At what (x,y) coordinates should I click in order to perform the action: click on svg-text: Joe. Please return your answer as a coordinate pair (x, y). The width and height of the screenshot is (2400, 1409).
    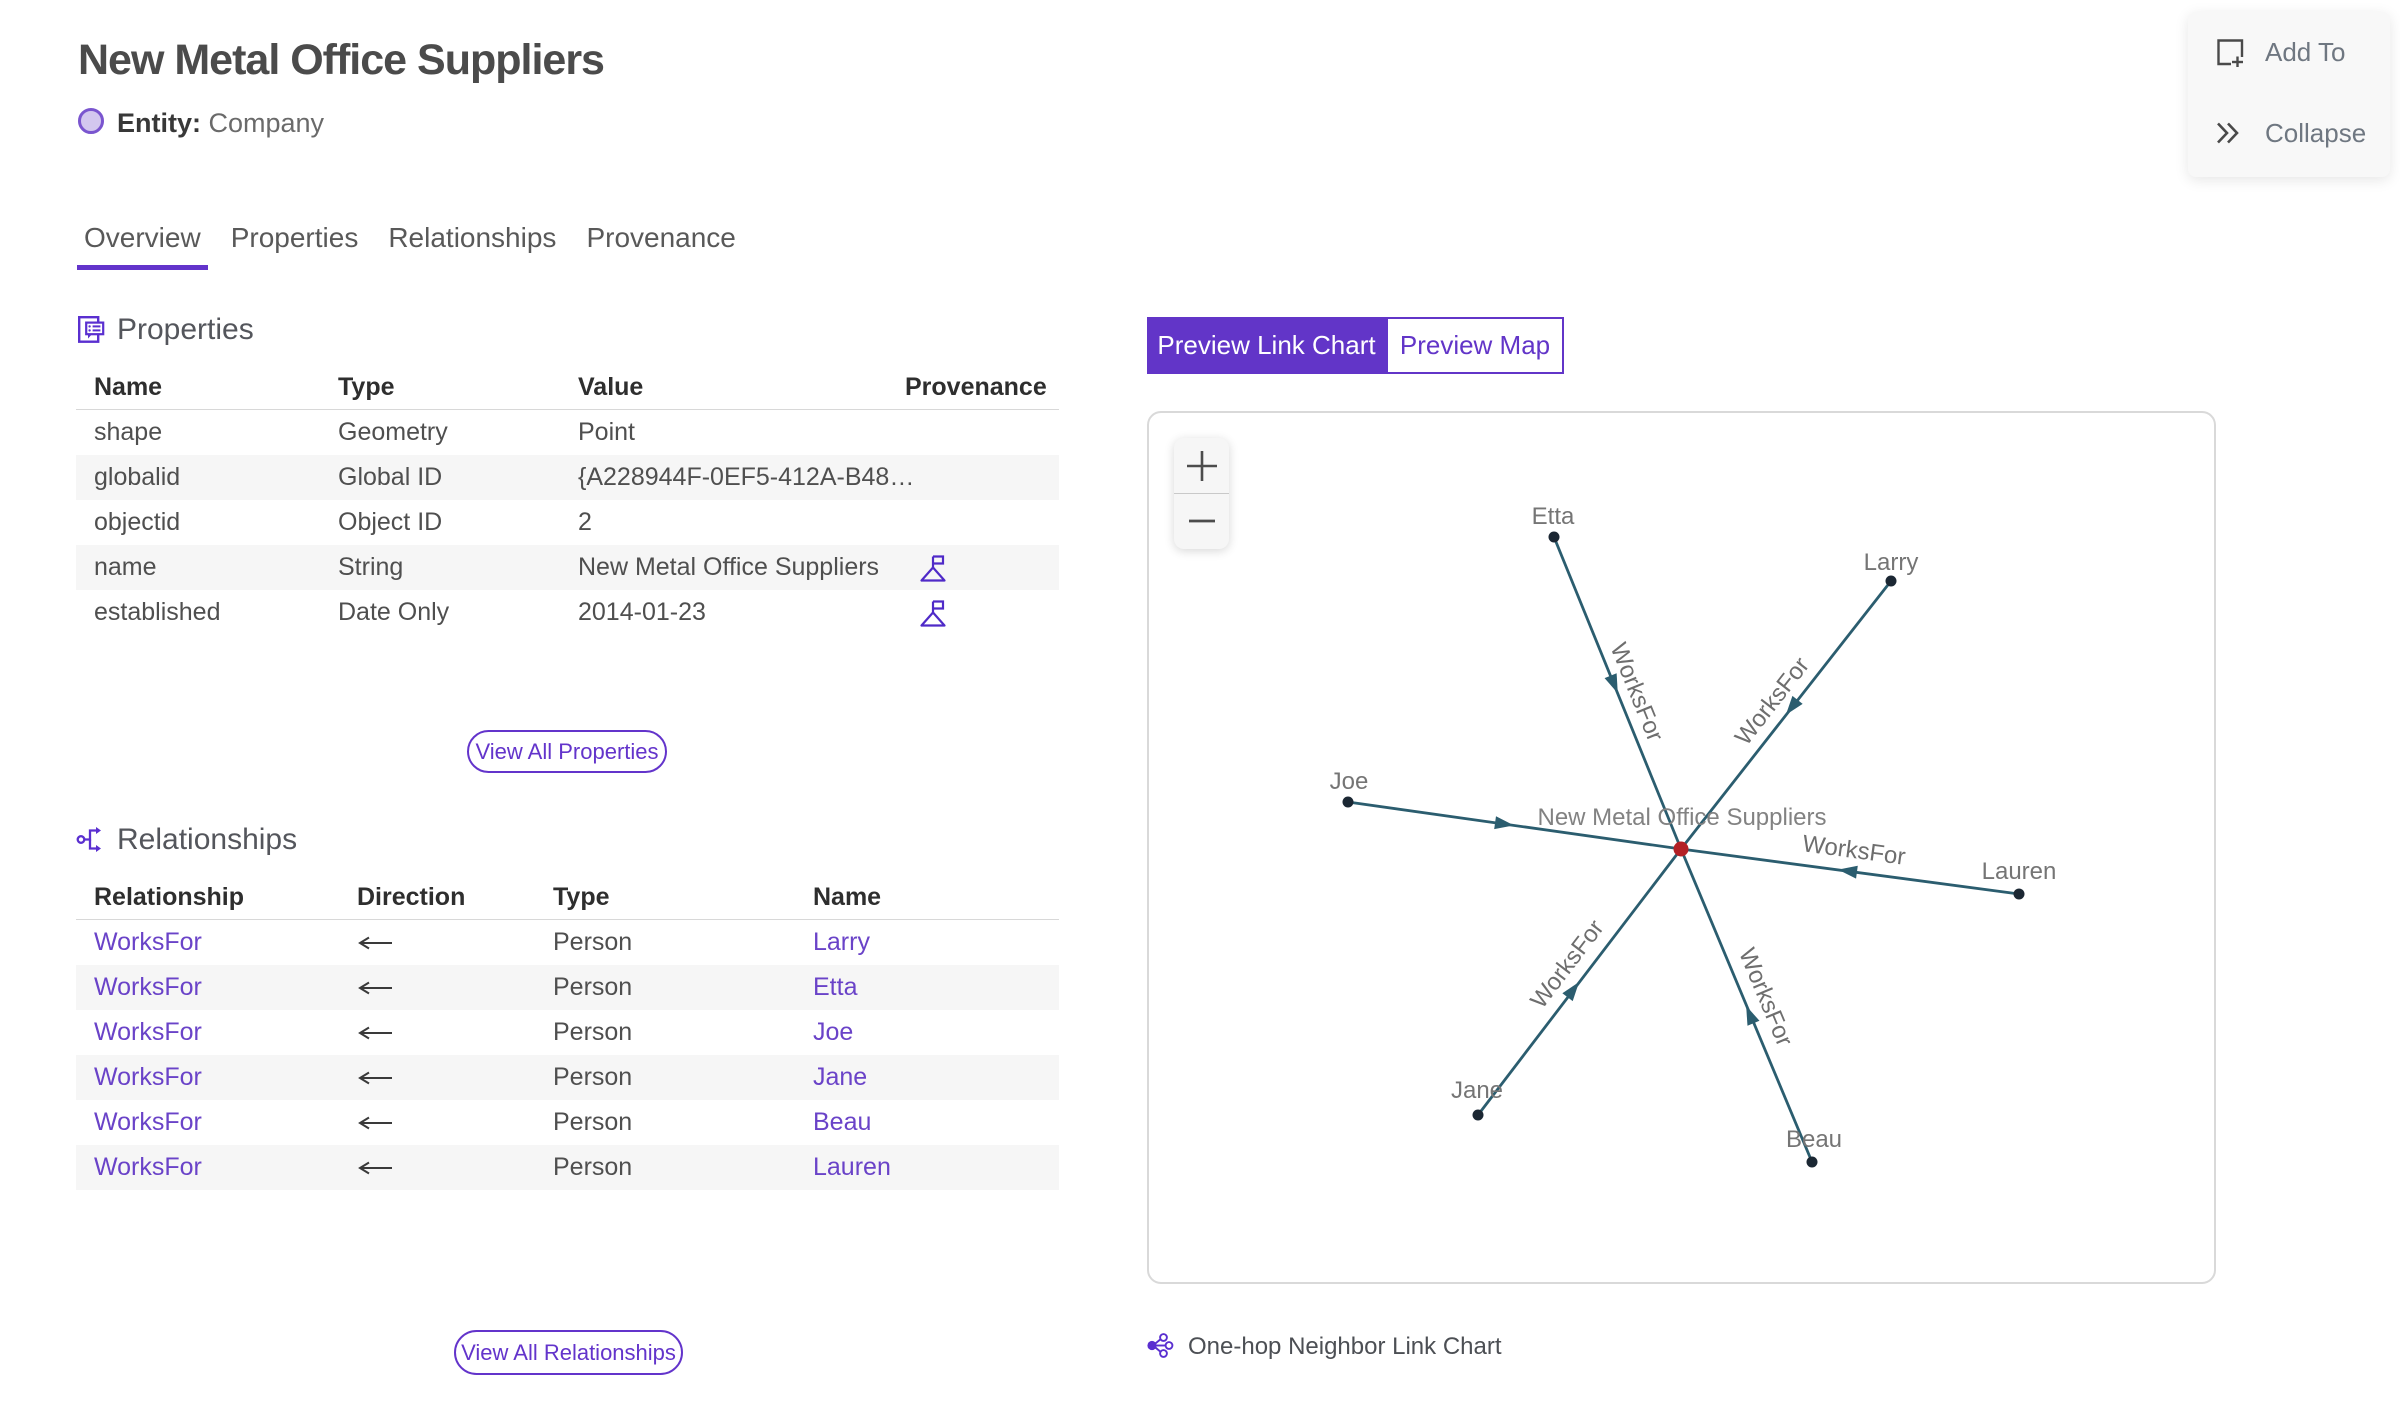
    Looking at the image, I should click on (1349, 781).